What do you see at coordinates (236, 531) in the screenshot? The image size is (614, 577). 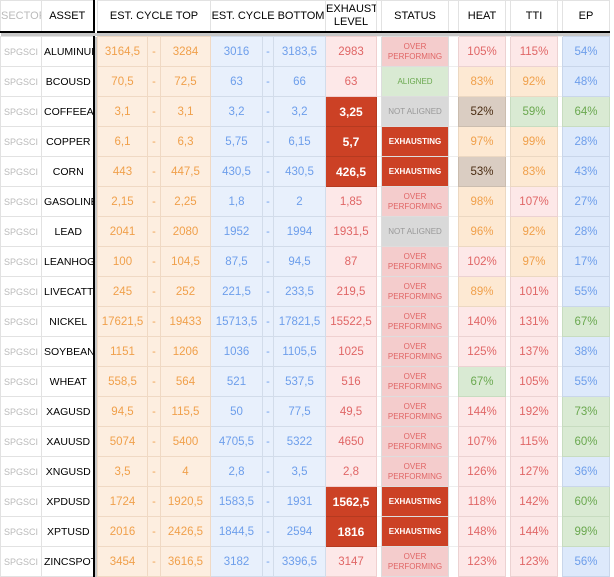 I see `cycle-bottom-low: 1844,5` at bounding box center [236, 531].